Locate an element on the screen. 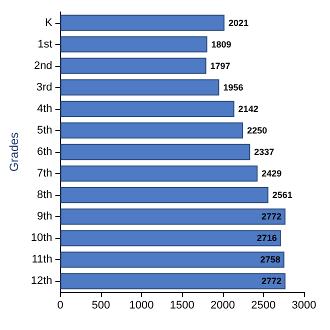  x-tick-label: 2000 is located at coordinates (223, 306).